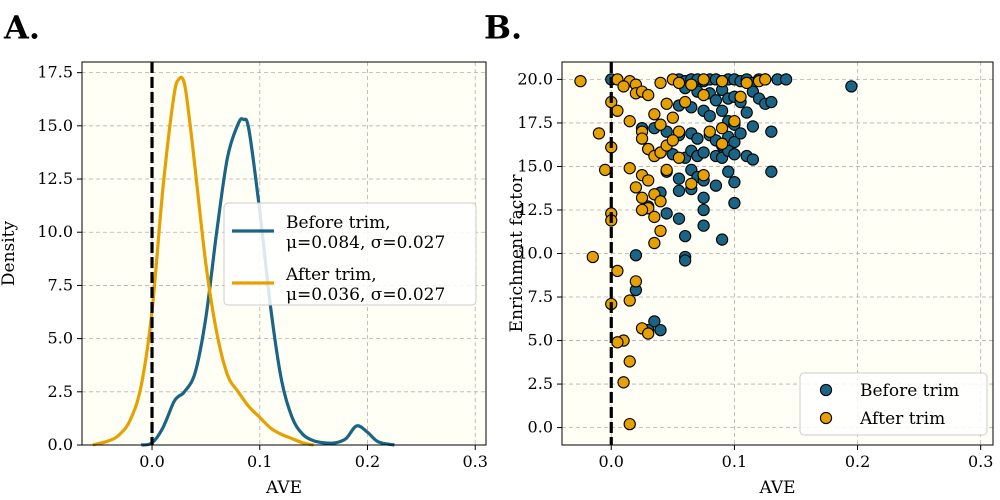 This screenshot has width=1000, height=500. What do you see at coordinates (540, 383) in the screenshot?
I see `y-tick-label: 2.5` at bounding box center [540, 383].